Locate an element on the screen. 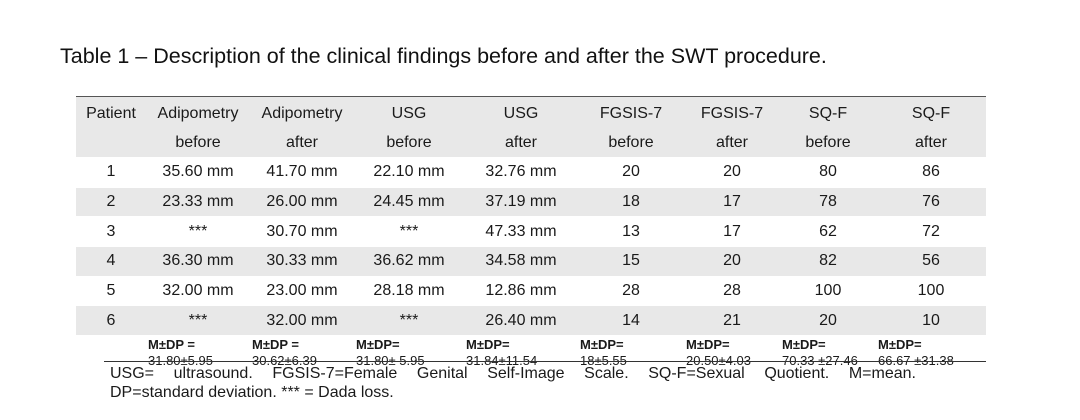 Image resolution: width=1080 pixels, height=420 pixels. data-cell: 30.70 mm is located at coordinates (302, 231).